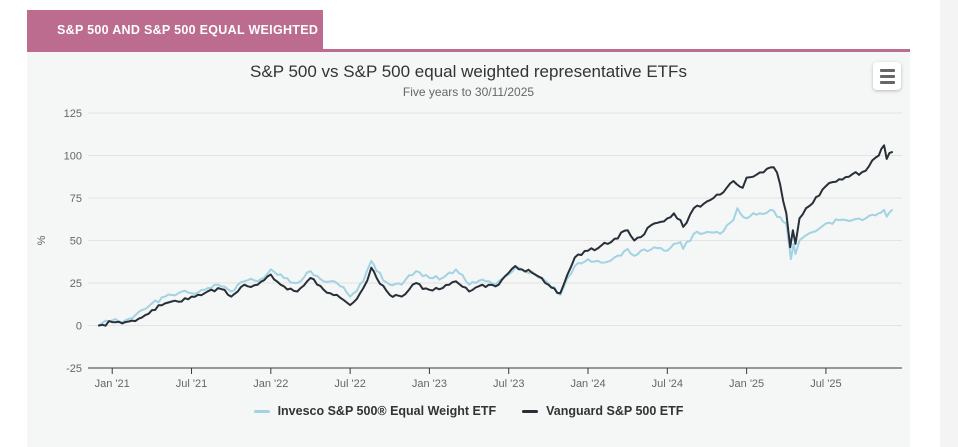  Describe the element at coordinates (76, 199) in the screenshot. I see `y-tick-label: 75` at that location.